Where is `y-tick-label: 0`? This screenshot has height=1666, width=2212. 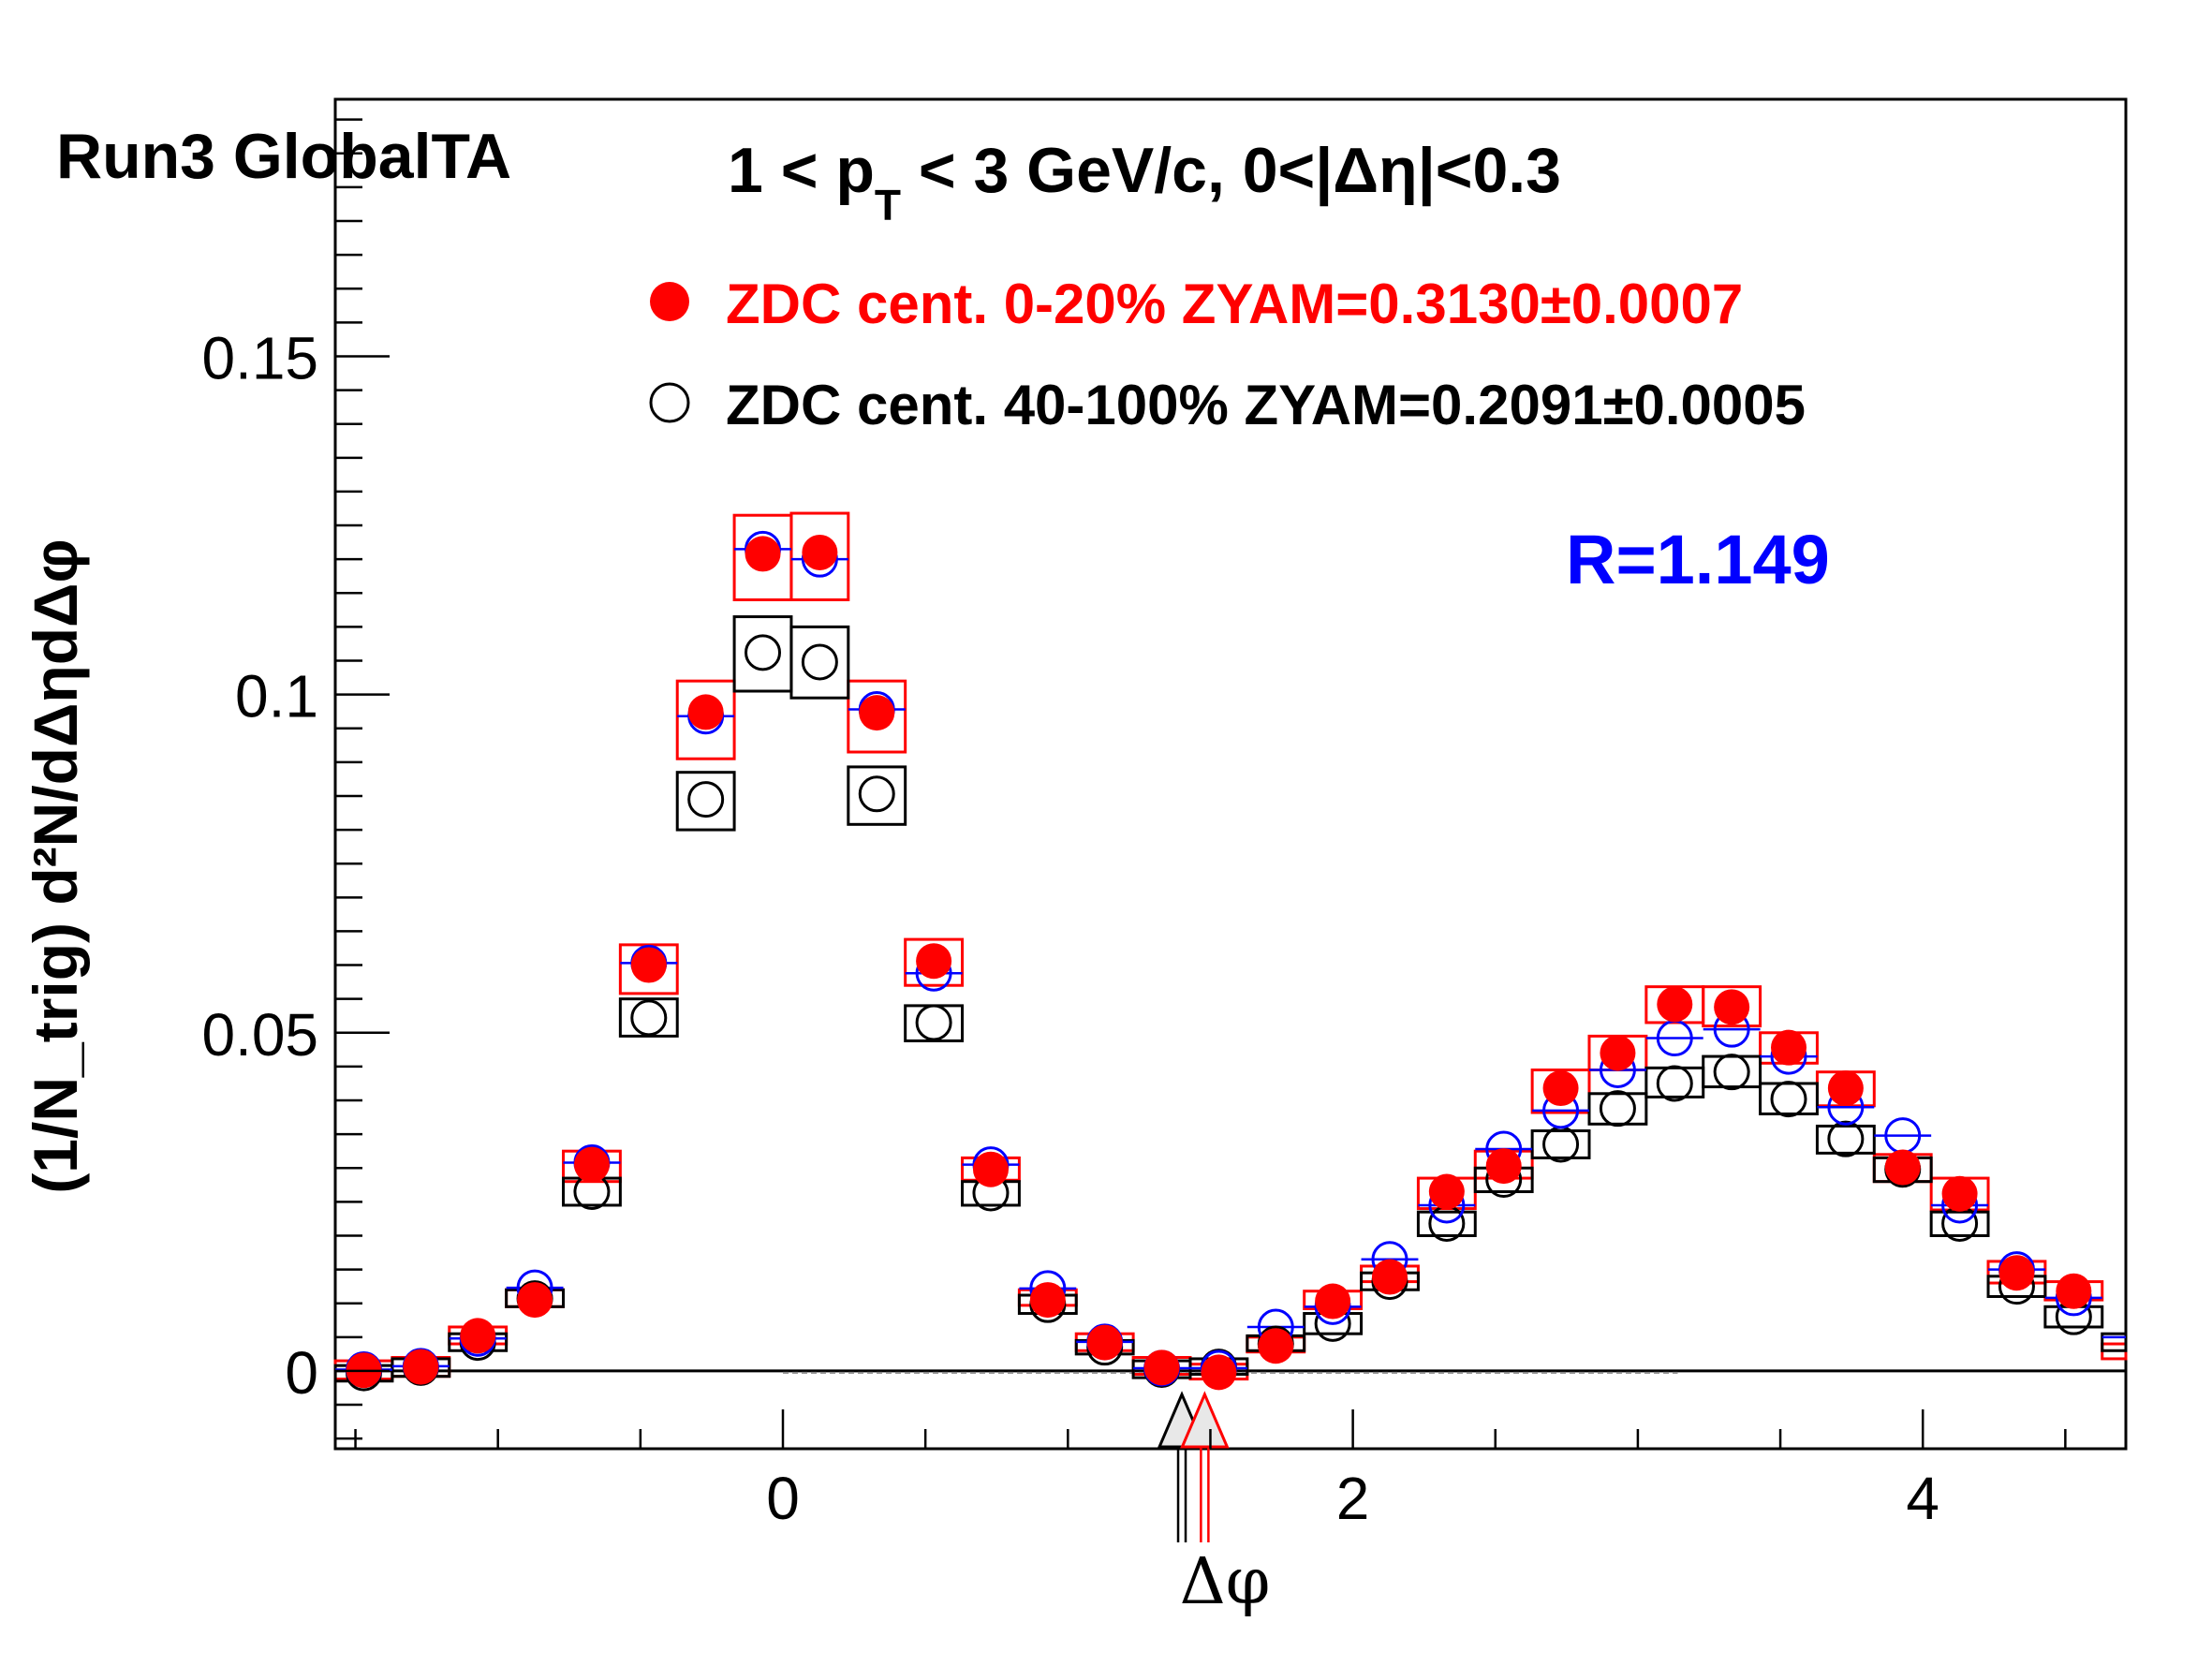
y-tick-label: 0 is located at coordinates (301, 1373).